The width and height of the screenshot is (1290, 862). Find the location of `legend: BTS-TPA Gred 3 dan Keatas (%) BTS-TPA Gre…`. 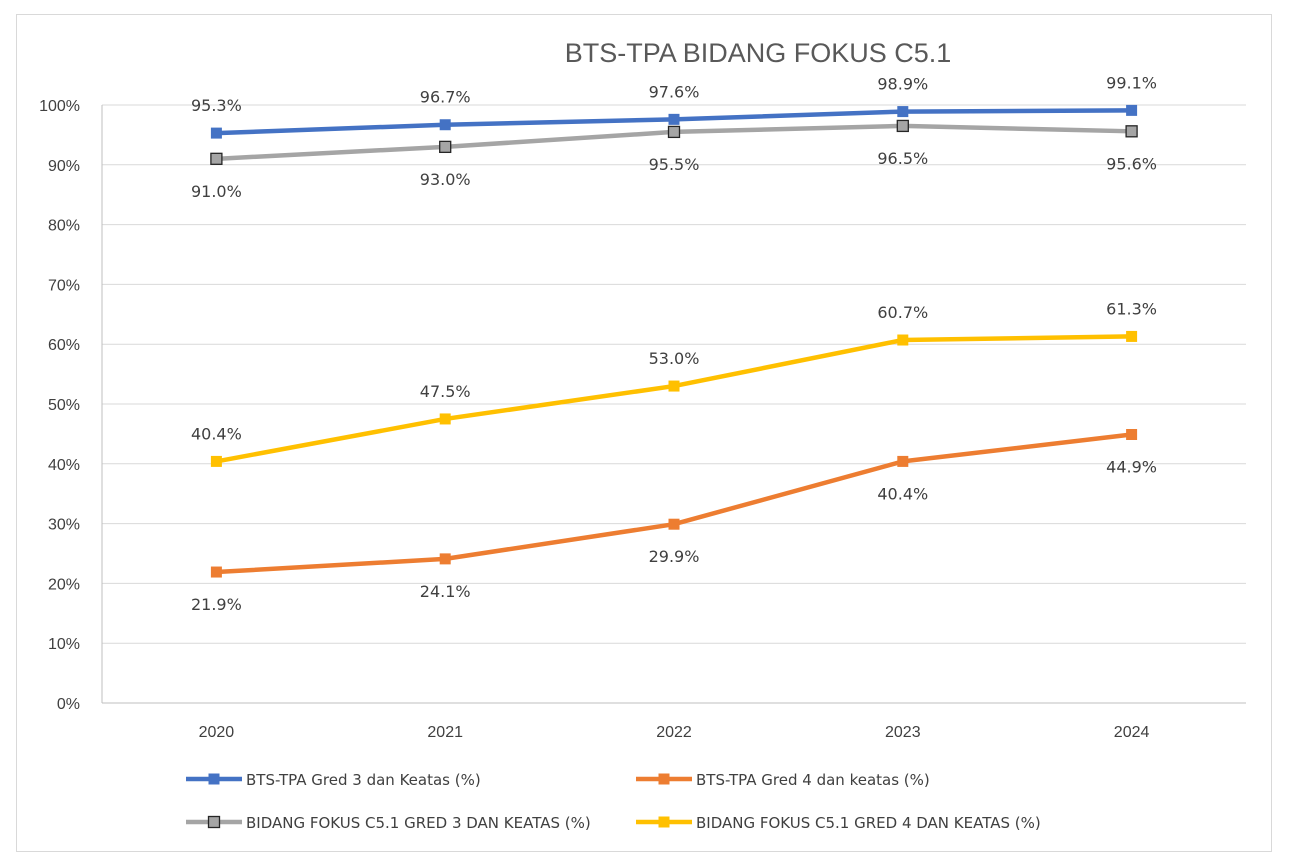

legend: BTS-TPA Gred 3 dan Keatas (%) BTS-TPA Gre… is located at coordinates (613, 801).